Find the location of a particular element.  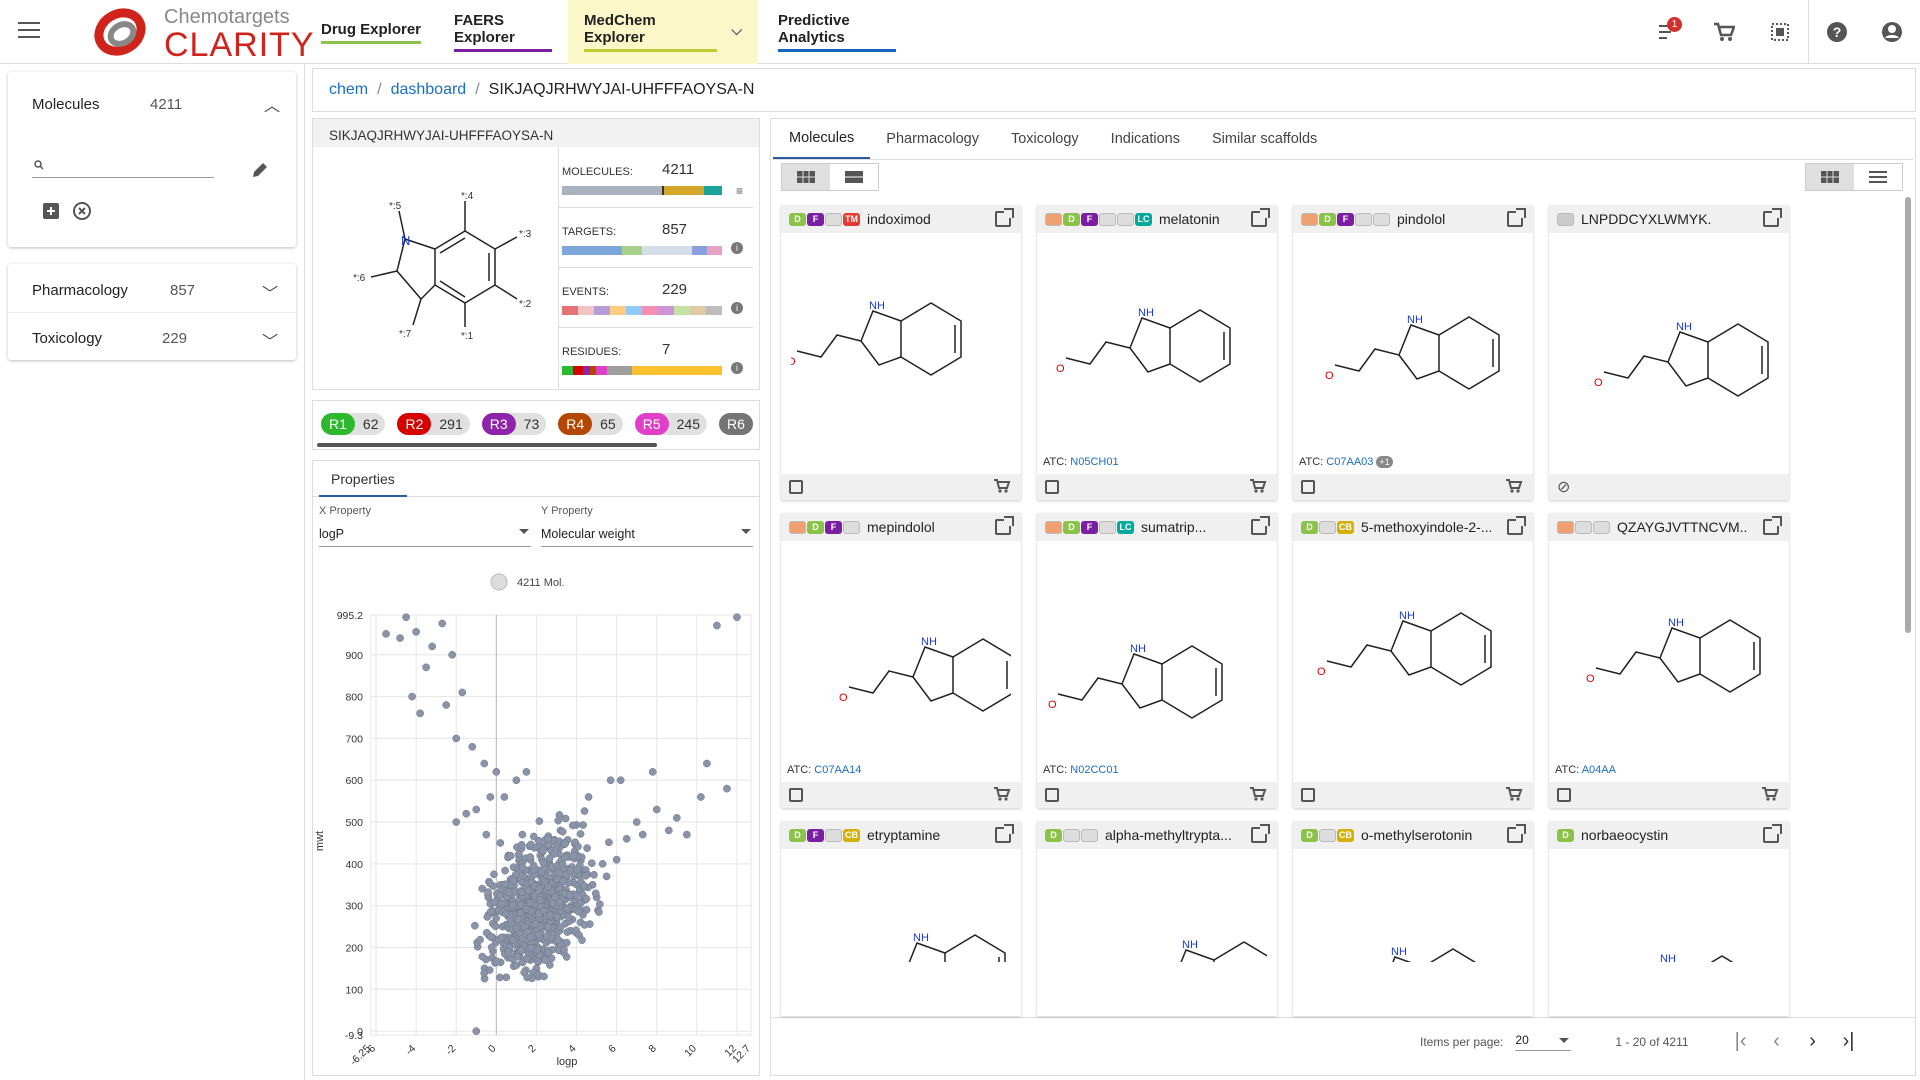

plus-badge: +1 is located at coordinates (1384, 462).